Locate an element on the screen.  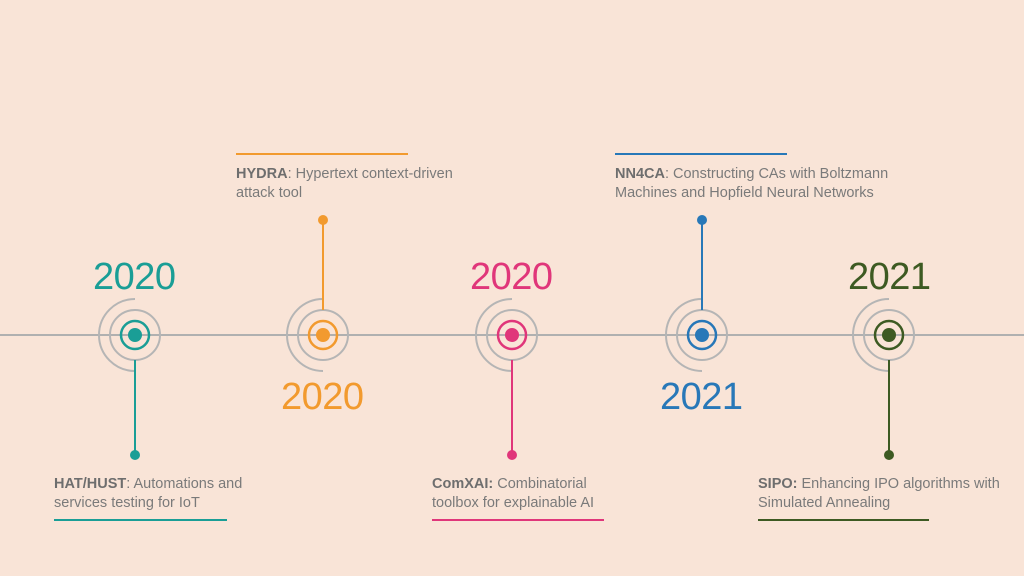
milestone-acronym: HAT/HUST is located at coordinates (90, 484).